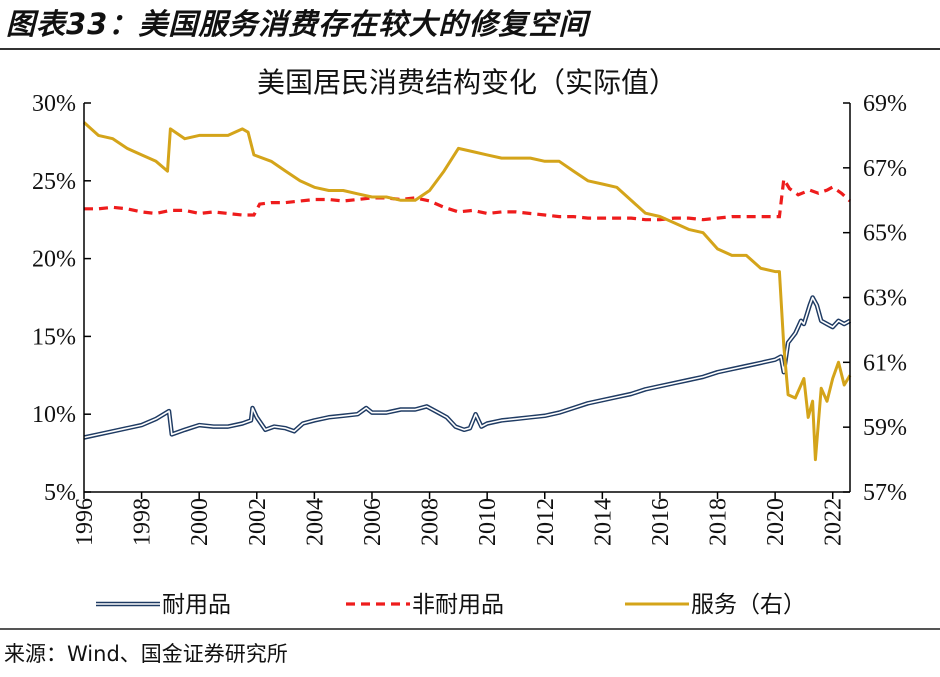  What do you see at coordinates (470, 629) in the screenshot?
I see `source-divider` at bounding box center [470, 629].